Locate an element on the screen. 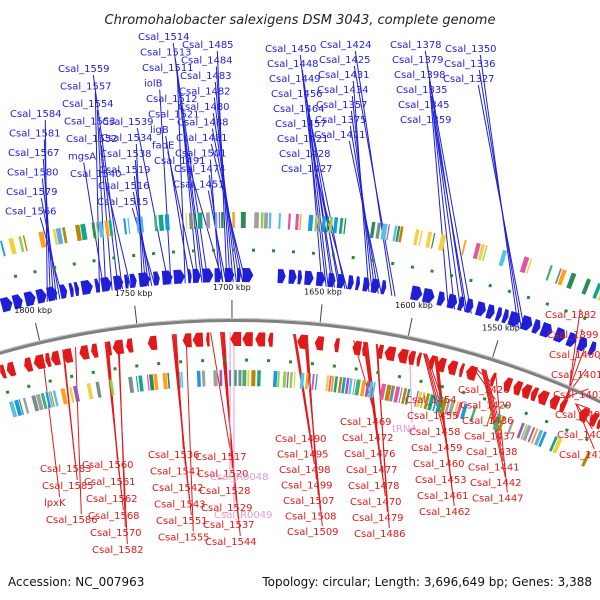  gene-label-csal-1534: Csal_1534 is located at coordinates (127, 138).